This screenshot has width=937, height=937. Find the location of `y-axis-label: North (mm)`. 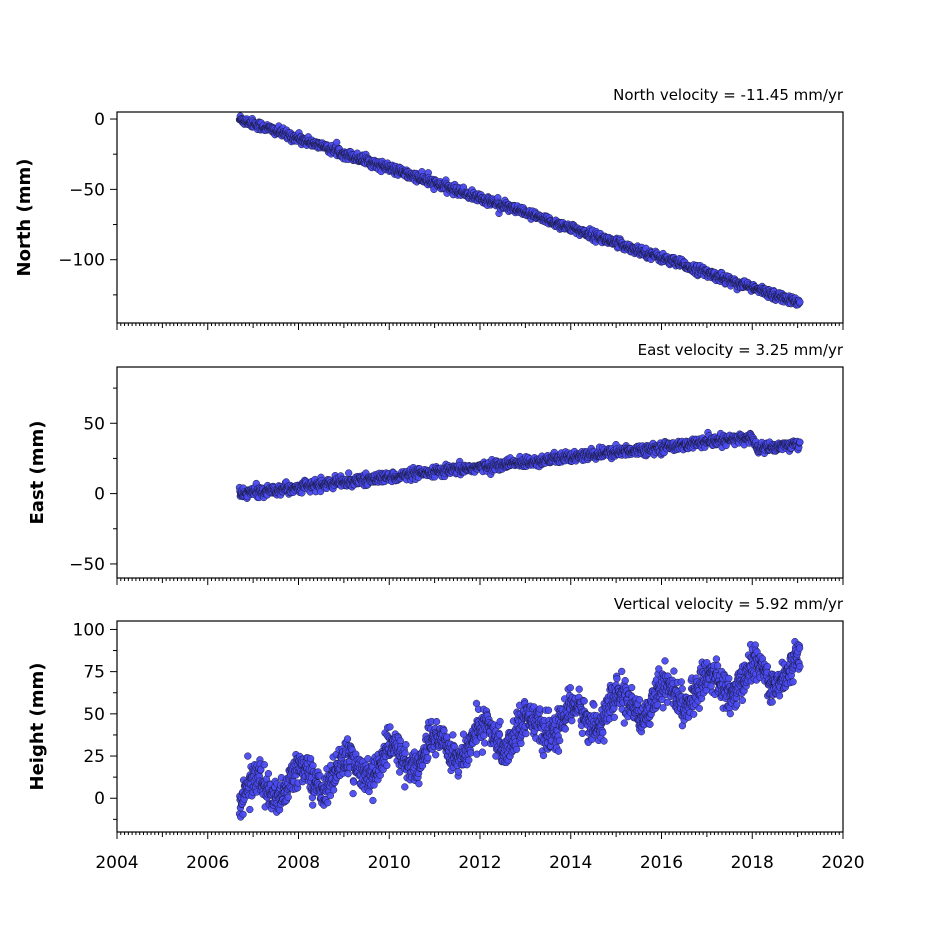

y-axis-label: North (mm) is located at coordinates (24, 218).